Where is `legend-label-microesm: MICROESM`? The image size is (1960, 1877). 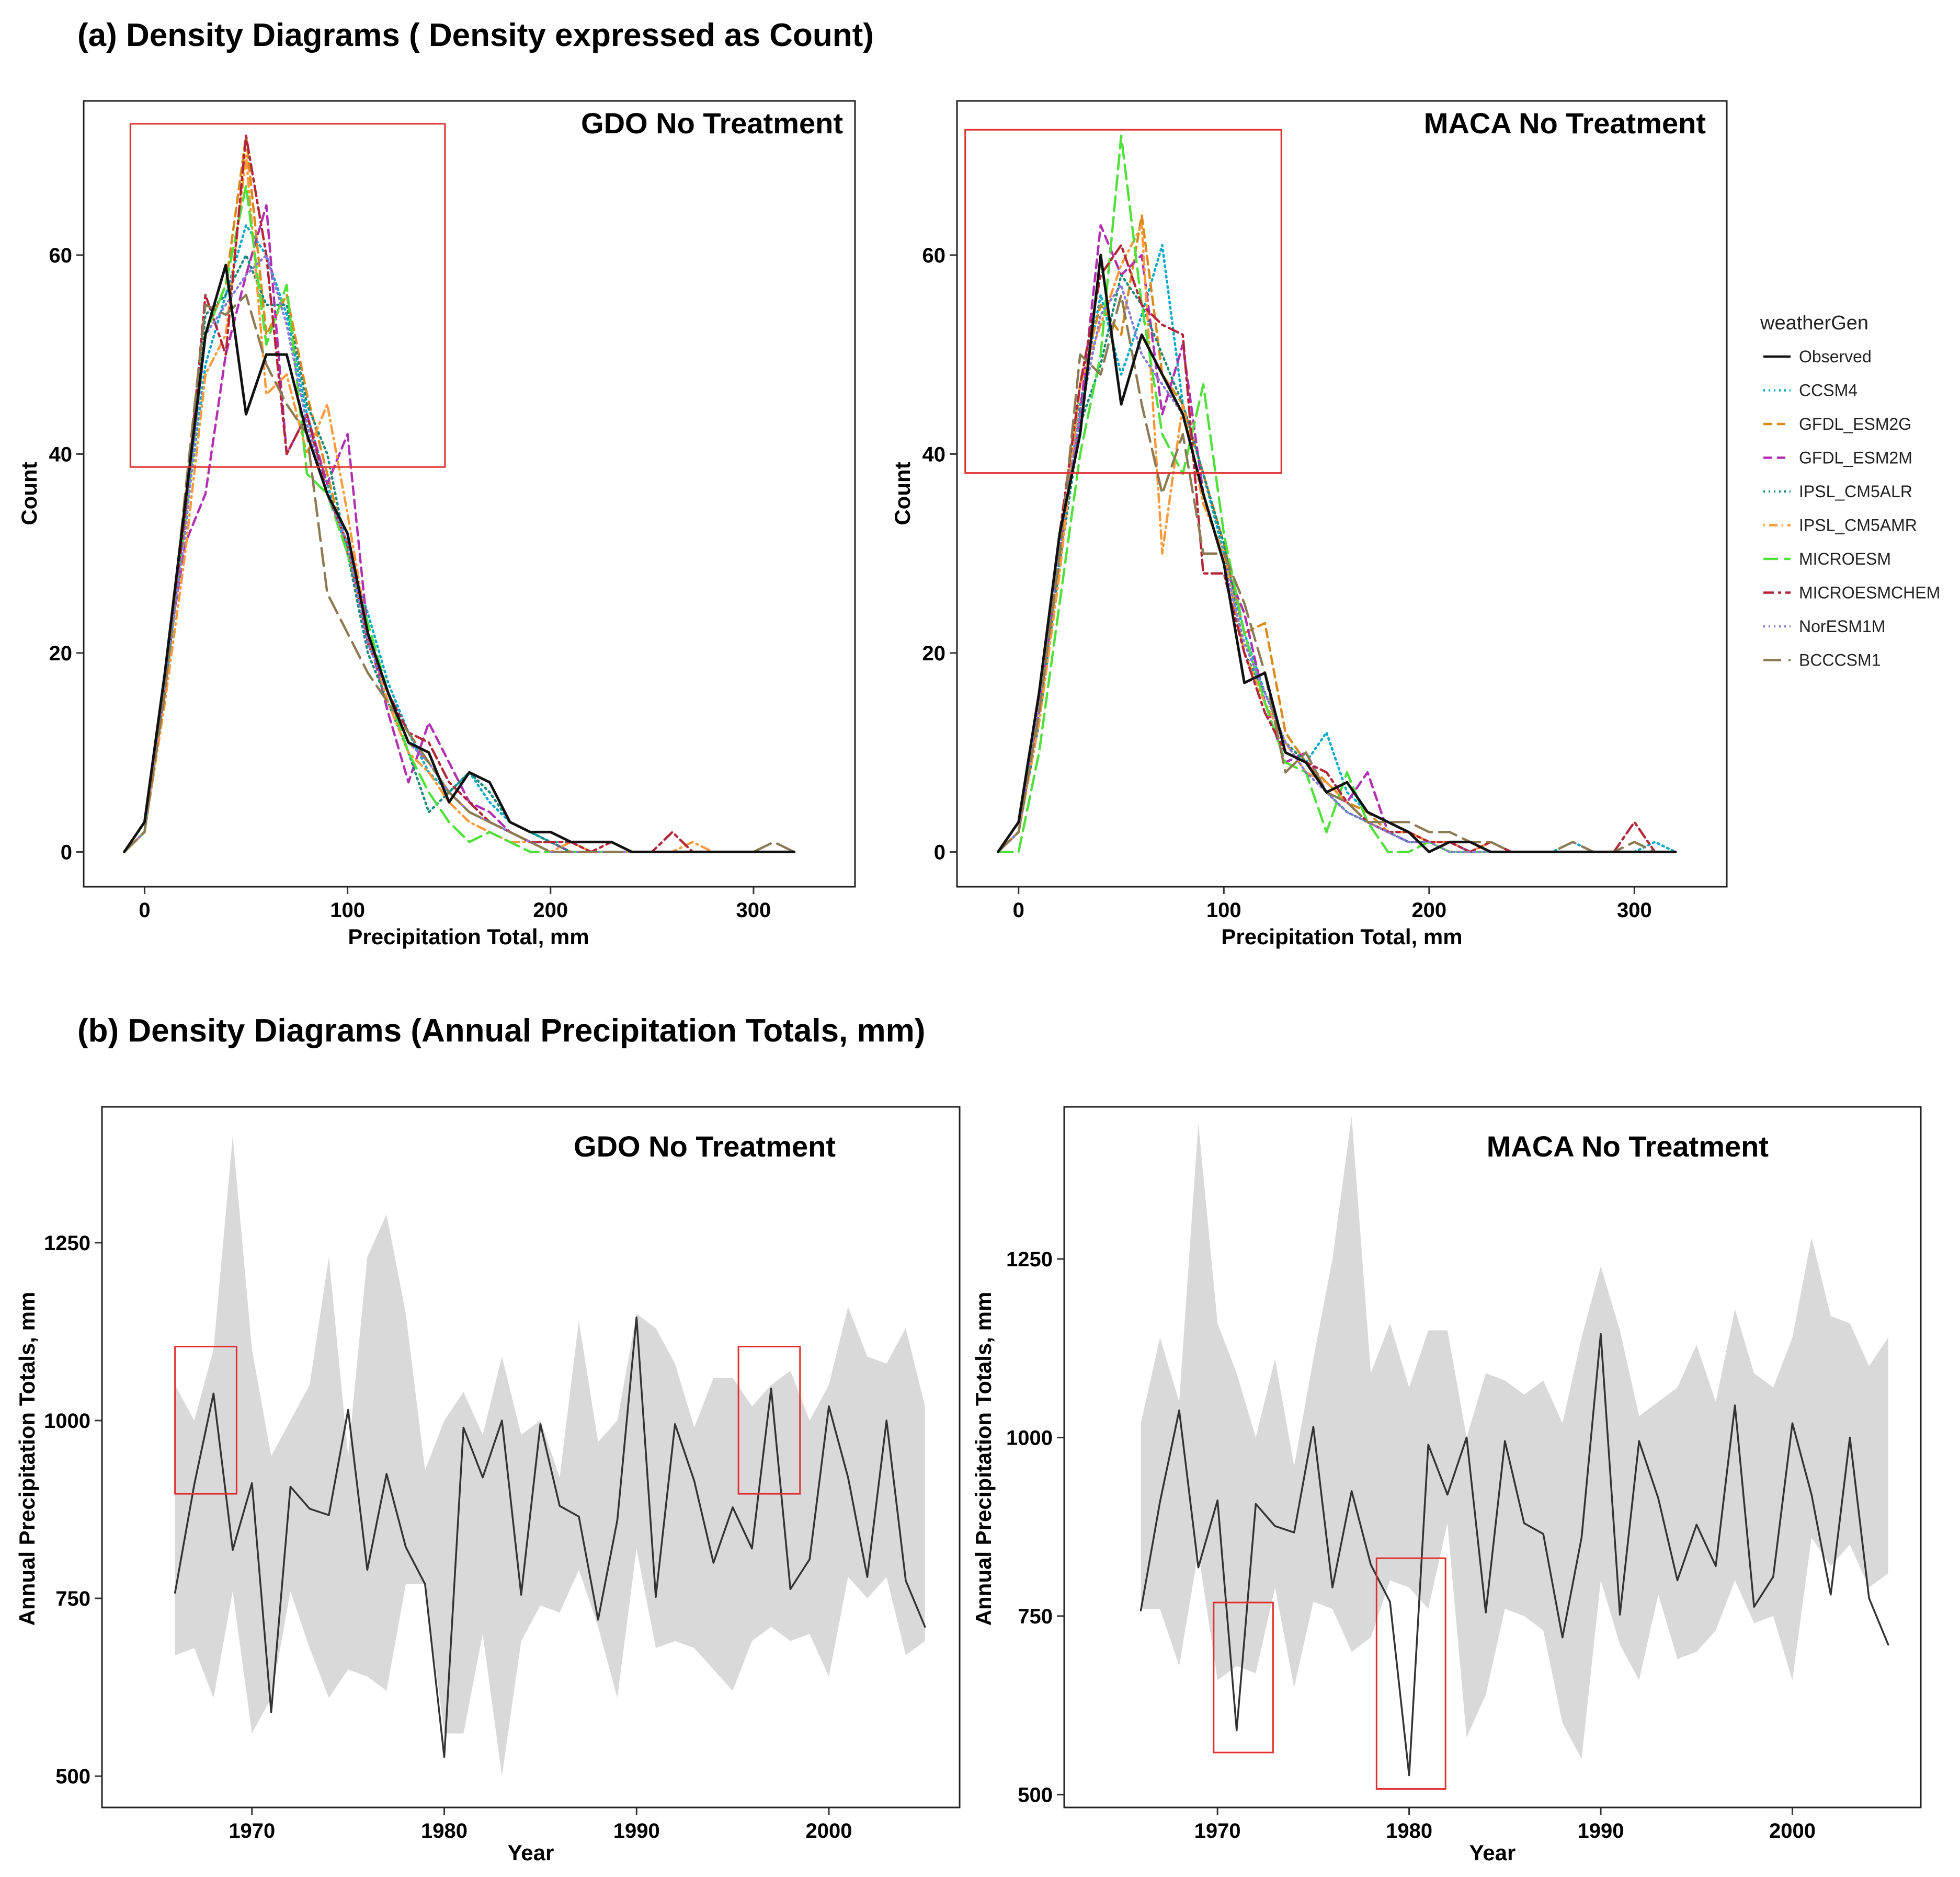 legend-label-microesm: MICROESM is located at coordinates (1845, 559).